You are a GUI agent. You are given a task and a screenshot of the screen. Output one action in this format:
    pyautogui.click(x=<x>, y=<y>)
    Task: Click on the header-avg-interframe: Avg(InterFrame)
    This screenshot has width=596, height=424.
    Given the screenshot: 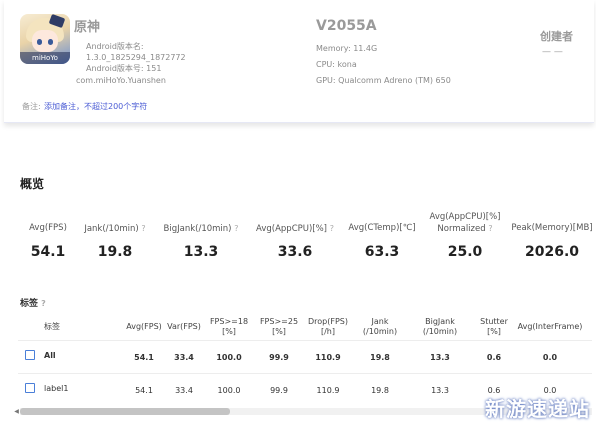 What is the action you would take?
    pyautogui.click(x=550, y=326)
    